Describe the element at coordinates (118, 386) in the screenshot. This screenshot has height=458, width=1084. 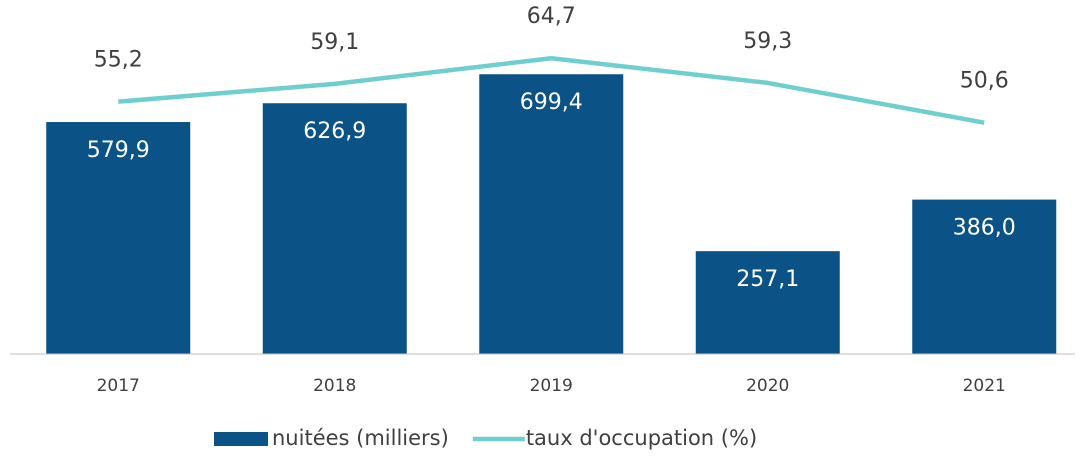
I see `x-tick-label: 2017` at that location.